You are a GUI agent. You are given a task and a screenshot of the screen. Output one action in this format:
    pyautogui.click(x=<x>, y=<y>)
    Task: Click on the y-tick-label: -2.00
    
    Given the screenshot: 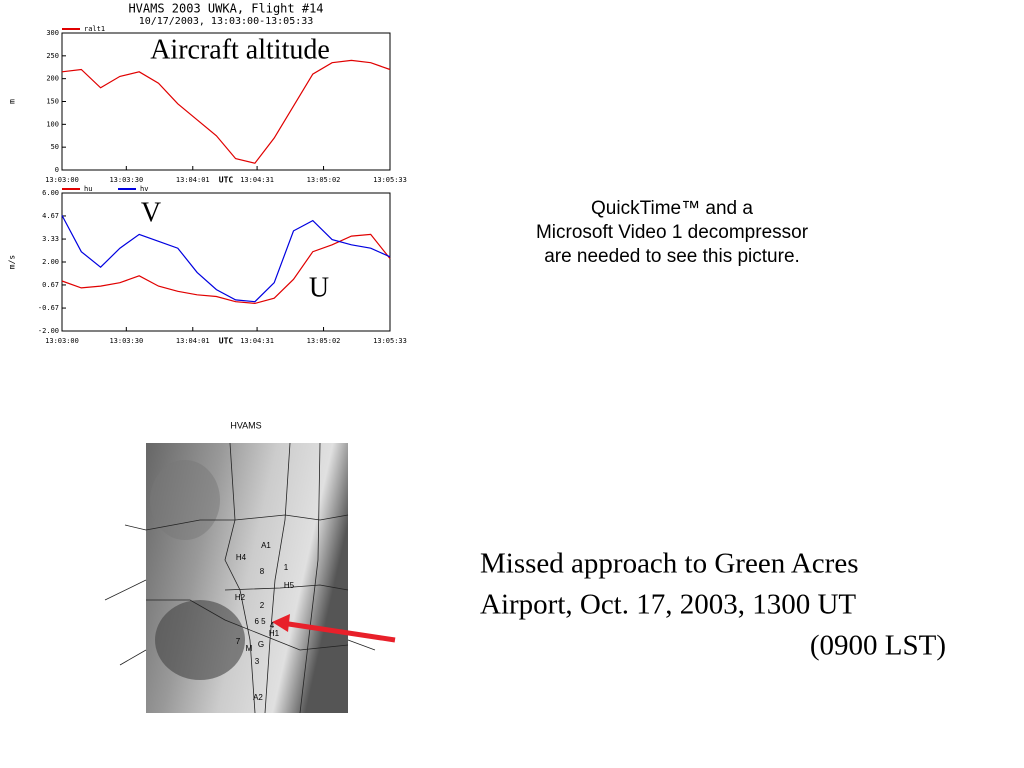 What is the action you would take?
    pyautogui.click(x=48, y=331)
    